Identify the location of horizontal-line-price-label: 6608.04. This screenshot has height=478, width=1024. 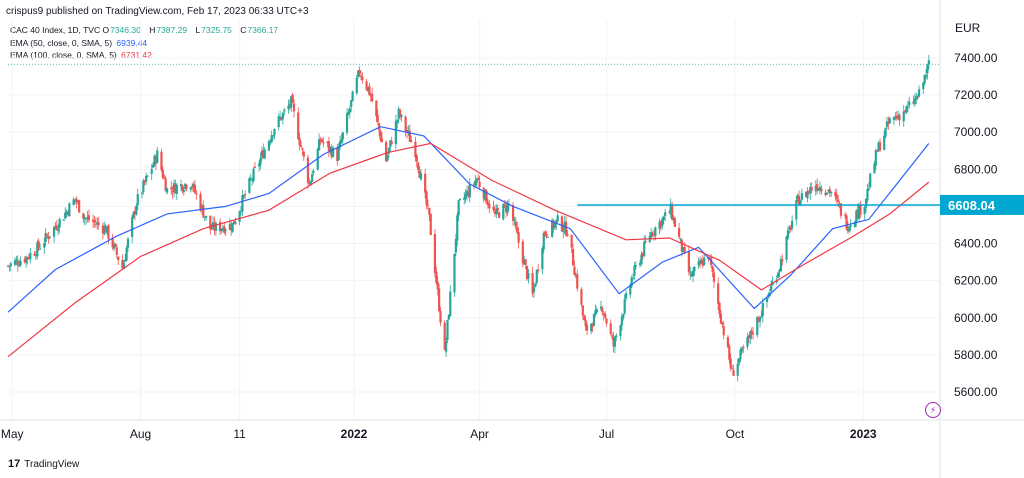
(972, 205).